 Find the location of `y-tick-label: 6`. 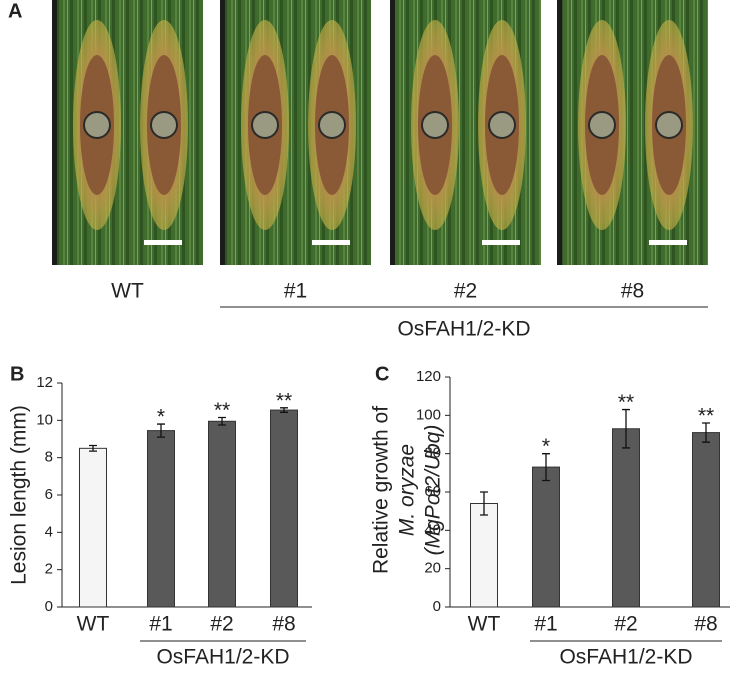

y-tick-label: 6 is located at coordinates (49, 494).